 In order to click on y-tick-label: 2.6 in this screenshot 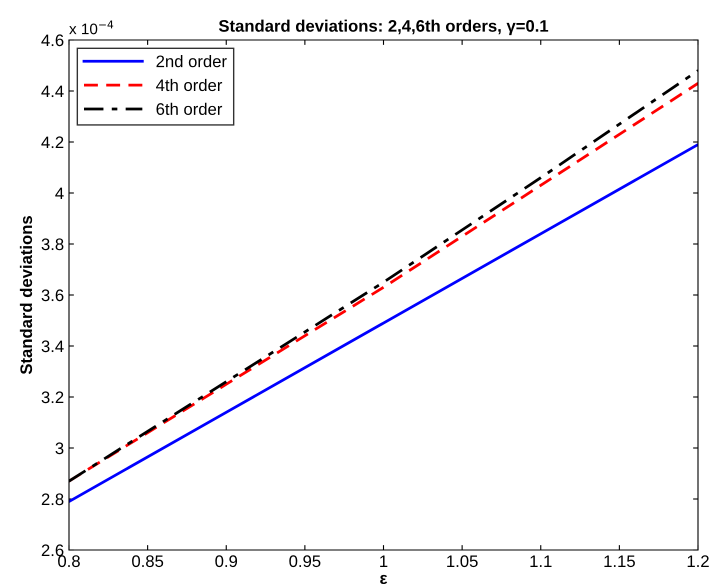, I will do `click(53, 550)`.